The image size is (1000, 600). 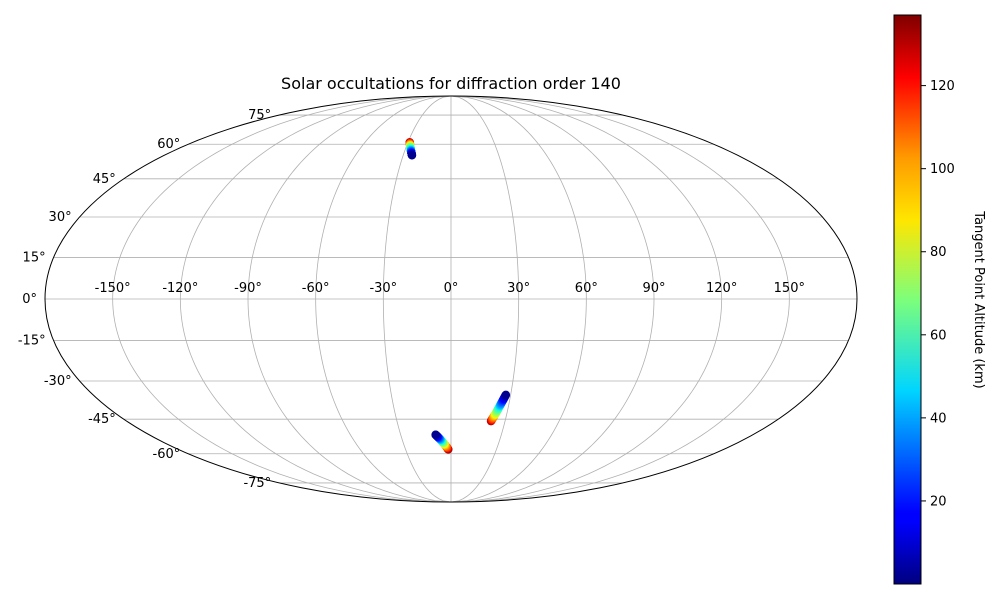 I want to click on latitude-tick-label: -45°, so click(x=102, y=419).